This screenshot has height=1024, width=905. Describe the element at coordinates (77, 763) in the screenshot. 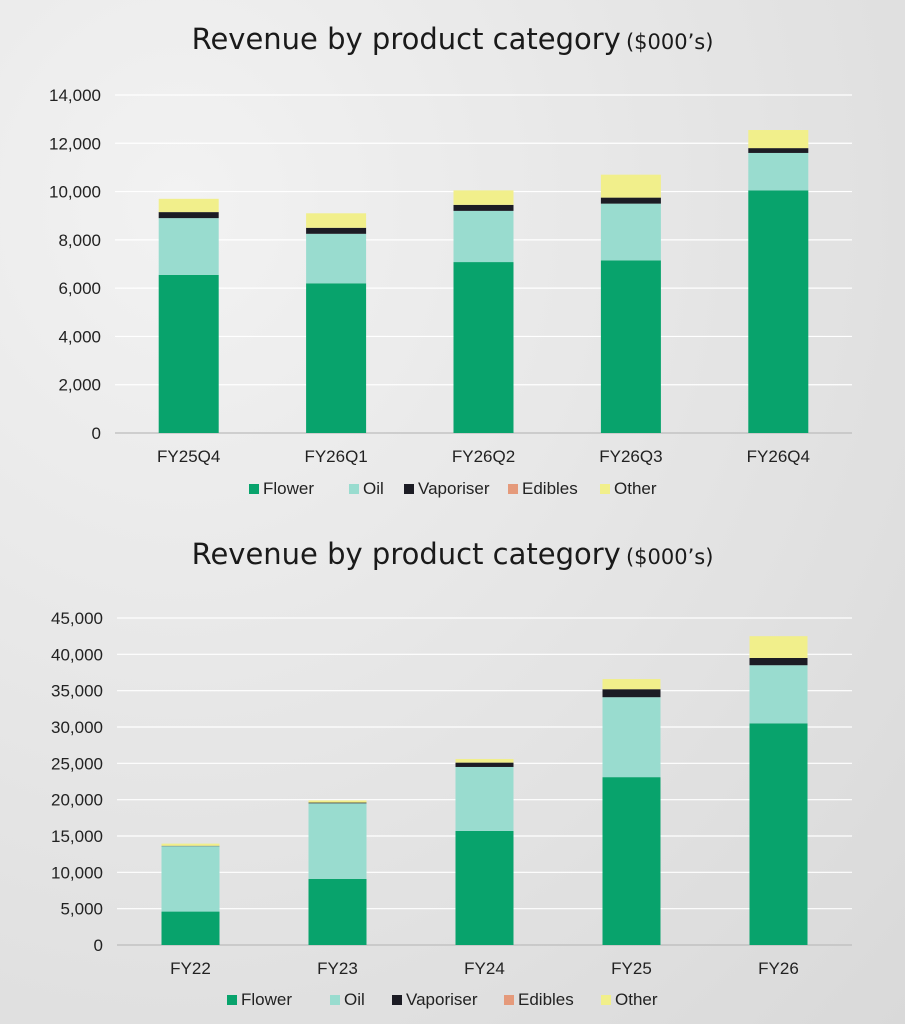

I see `y-tick-label: 25,000` at that location.